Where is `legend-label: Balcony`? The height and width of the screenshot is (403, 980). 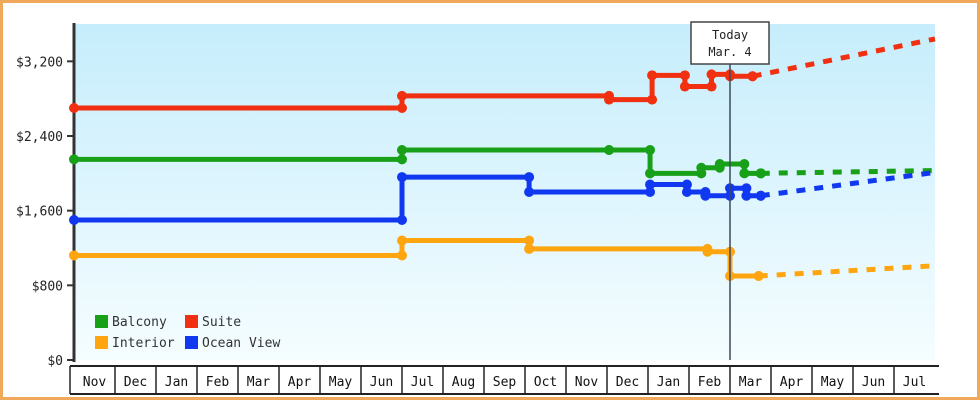 legend-label: Balcony is located at coordinates (139, 322).